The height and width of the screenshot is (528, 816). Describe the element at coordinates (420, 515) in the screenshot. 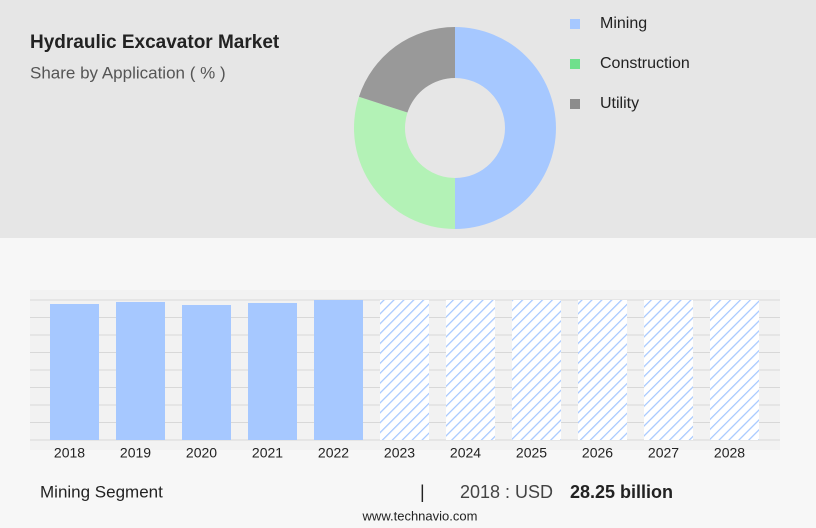

I see `footer-source: www.technavio.com` at that location.